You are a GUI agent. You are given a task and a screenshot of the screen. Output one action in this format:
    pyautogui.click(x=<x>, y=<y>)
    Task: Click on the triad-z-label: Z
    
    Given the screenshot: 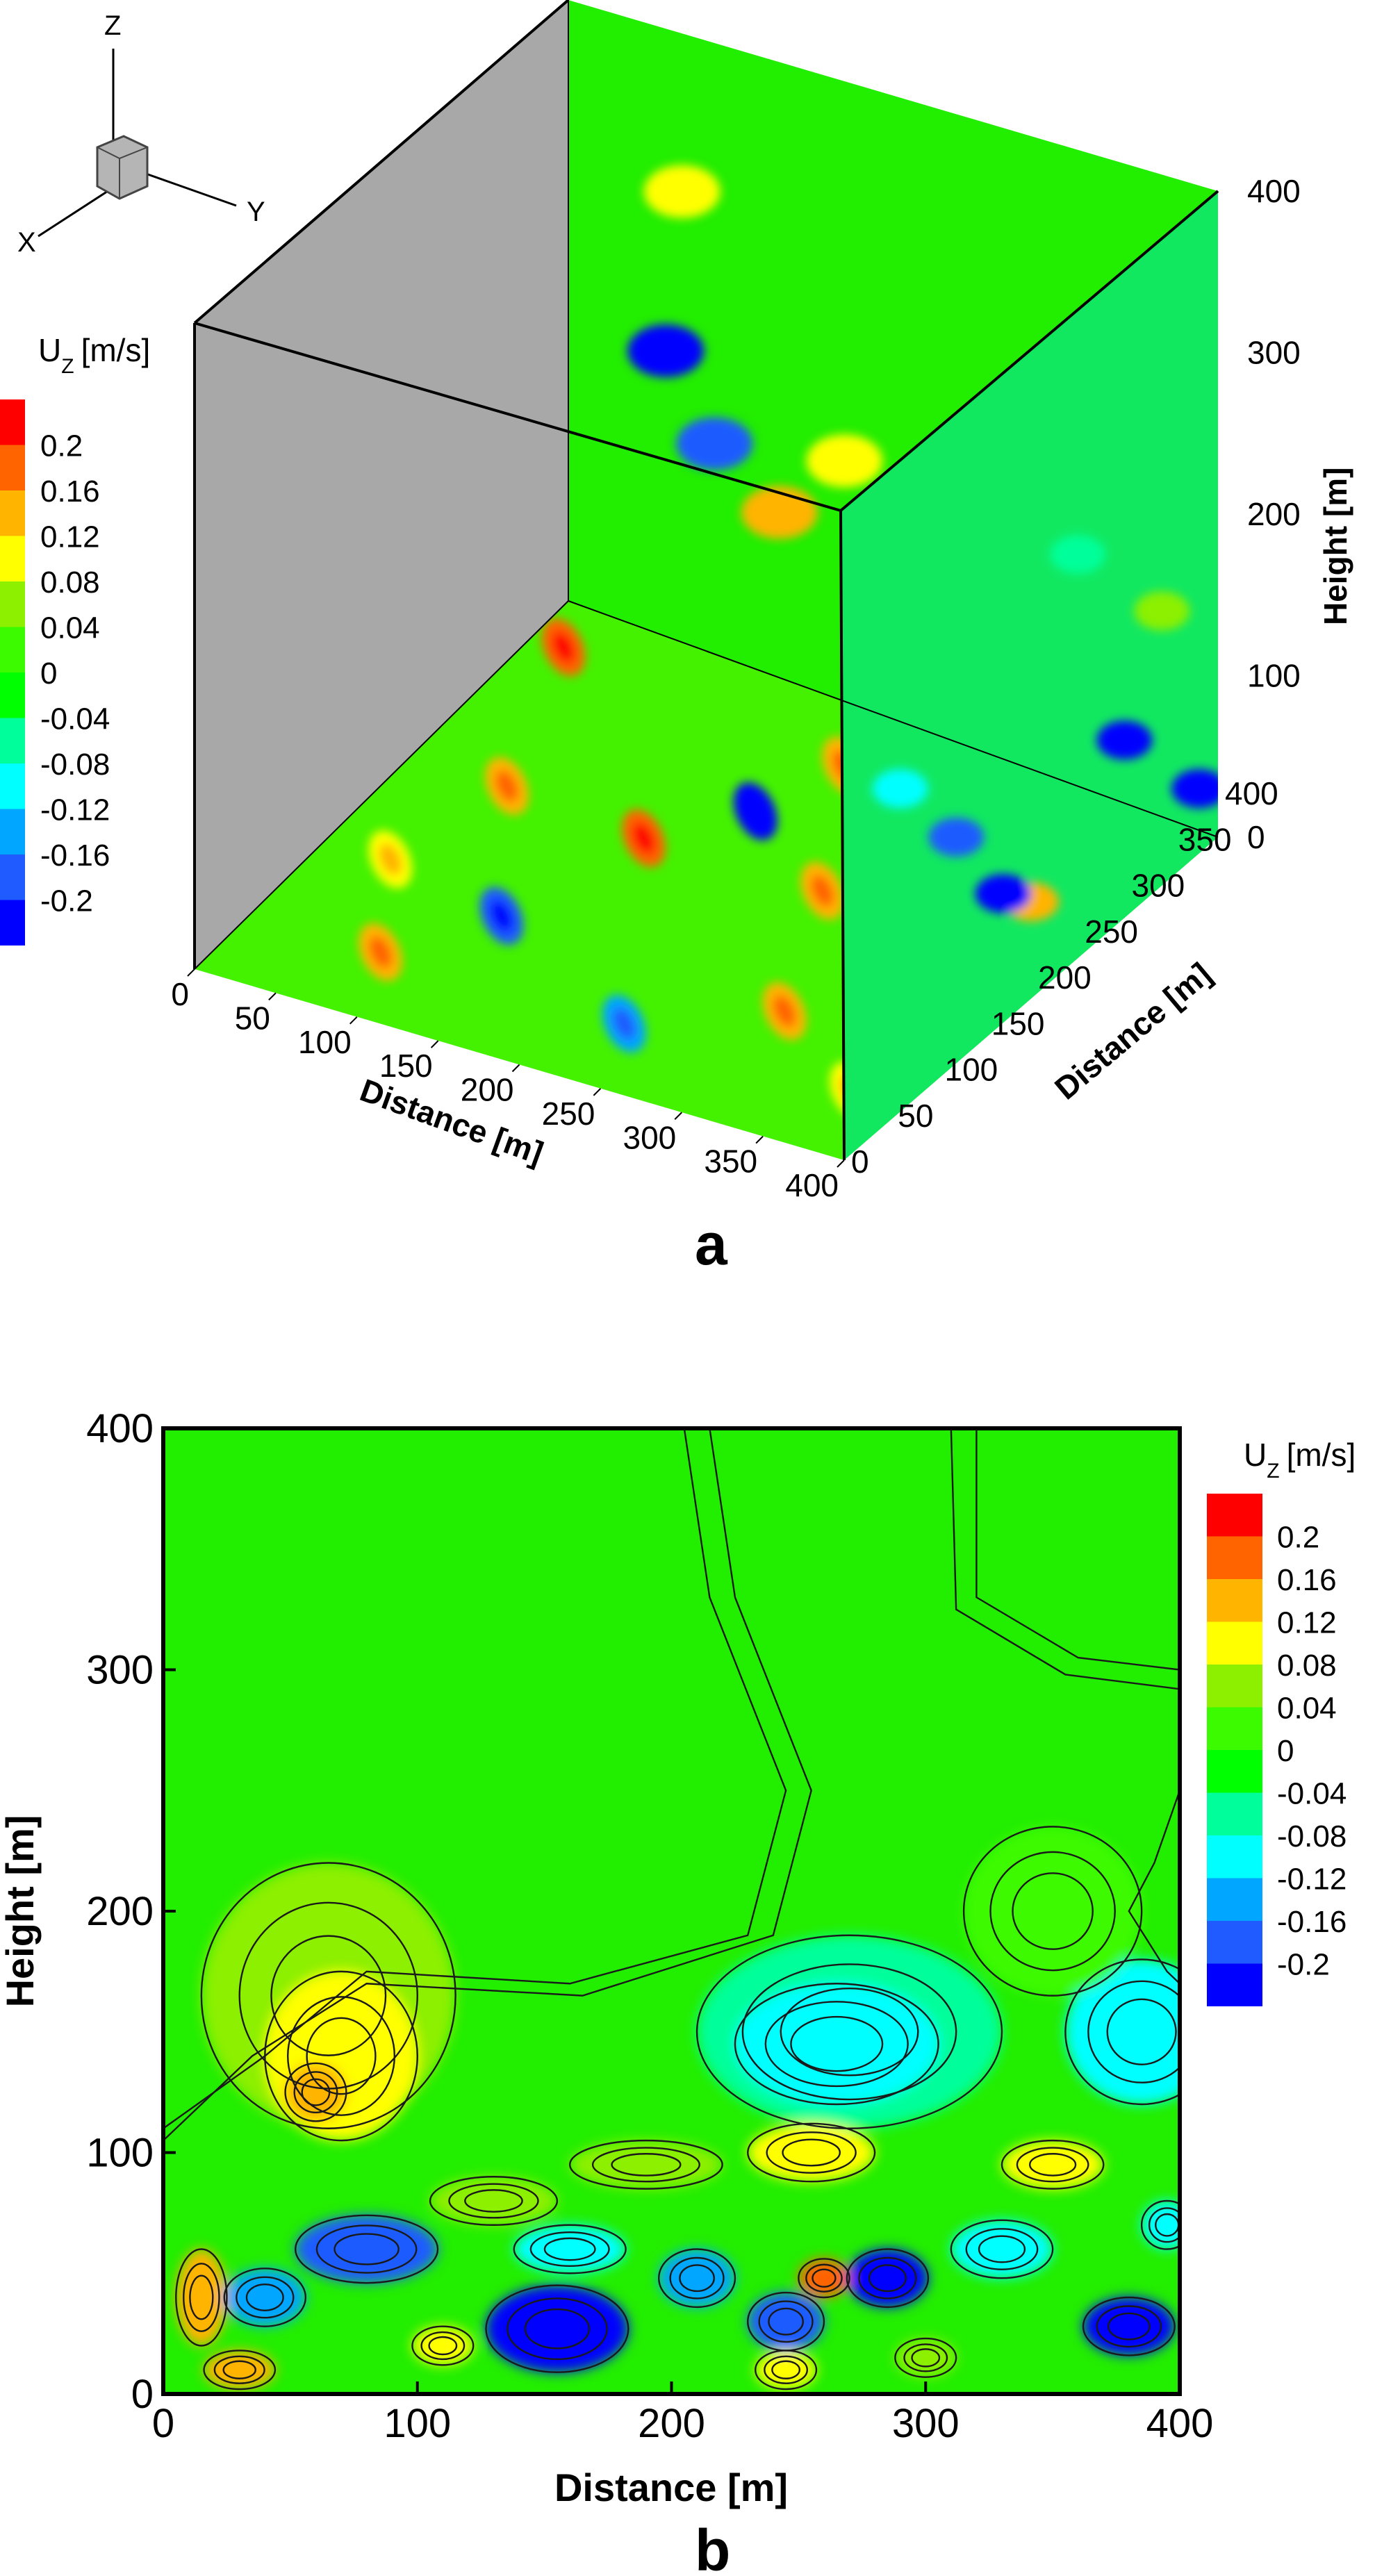 What is the action you would take?
    pyautogui.click(x=112, y=25)
    